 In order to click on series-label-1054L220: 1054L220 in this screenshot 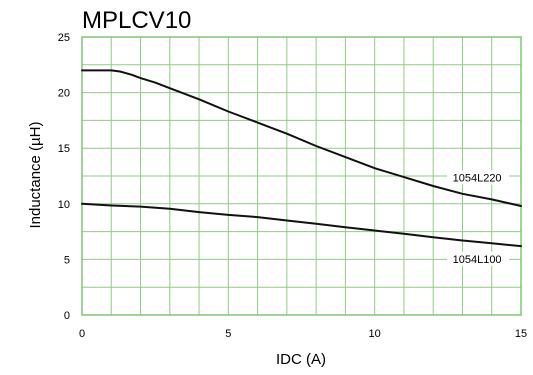, I will do `click(477, 179)`.